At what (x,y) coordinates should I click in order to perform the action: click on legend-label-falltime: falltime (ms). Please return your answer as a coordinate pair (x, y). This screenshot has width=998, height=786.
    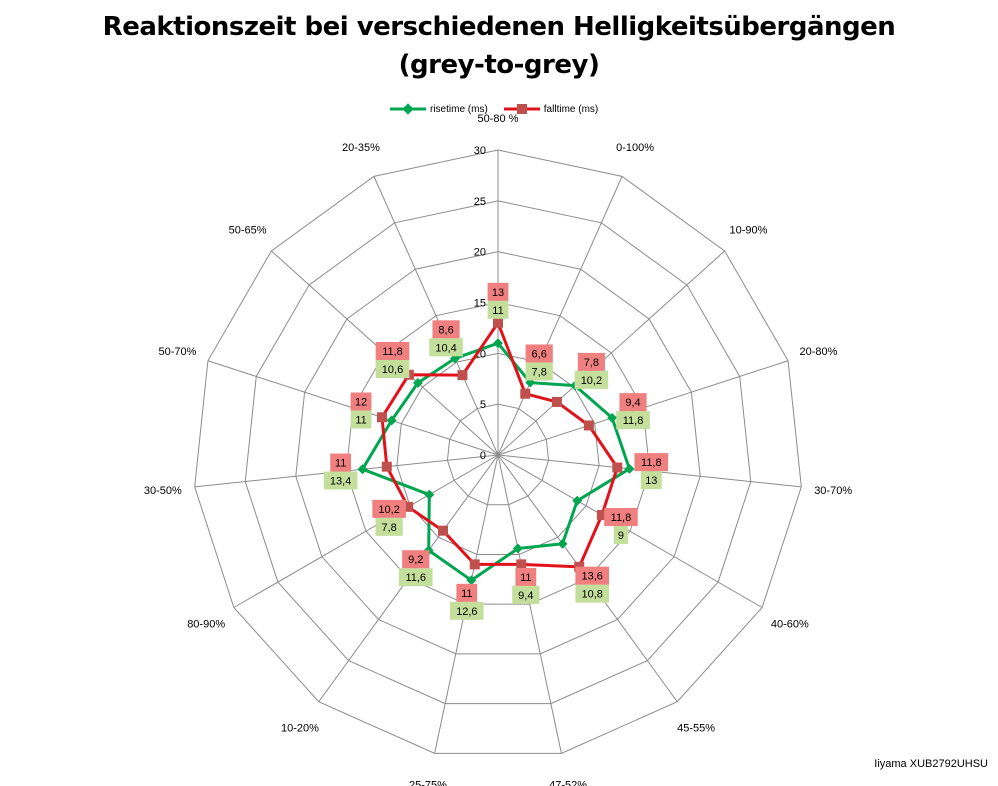
    Looking at the image, I should click on (571, 109).